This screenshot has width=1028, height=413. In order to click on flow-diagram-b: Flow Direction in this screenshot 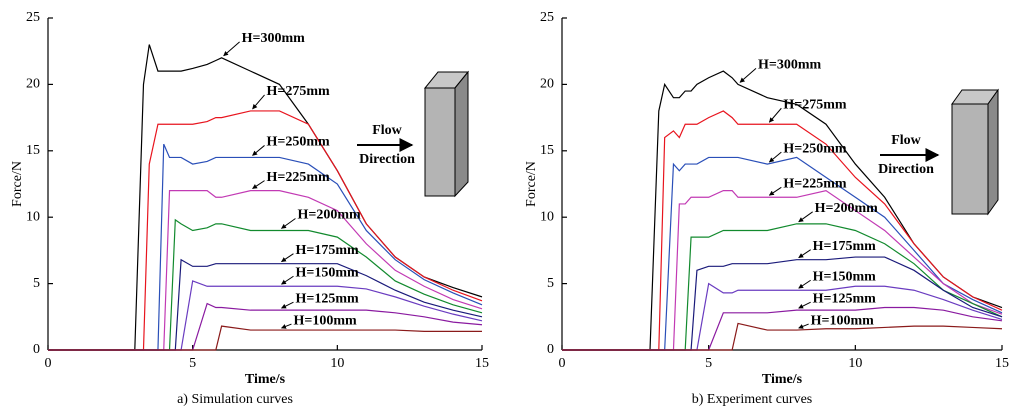, I will do `click(938, 152)`.